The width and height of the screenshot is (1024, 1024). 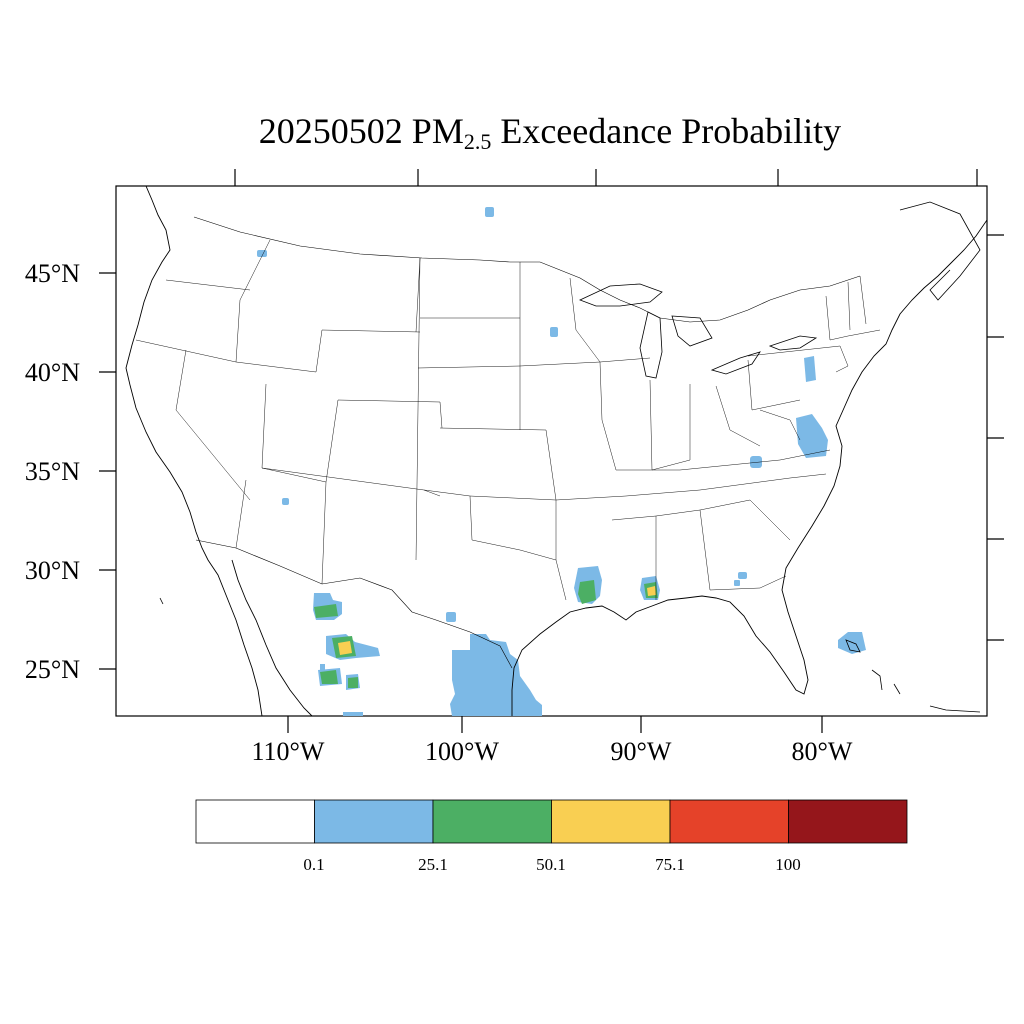 What do you see at coordinates (822, 751) in the screenshot?
I see `lon-label-80: 80°W` at bounding box center [822, 751].